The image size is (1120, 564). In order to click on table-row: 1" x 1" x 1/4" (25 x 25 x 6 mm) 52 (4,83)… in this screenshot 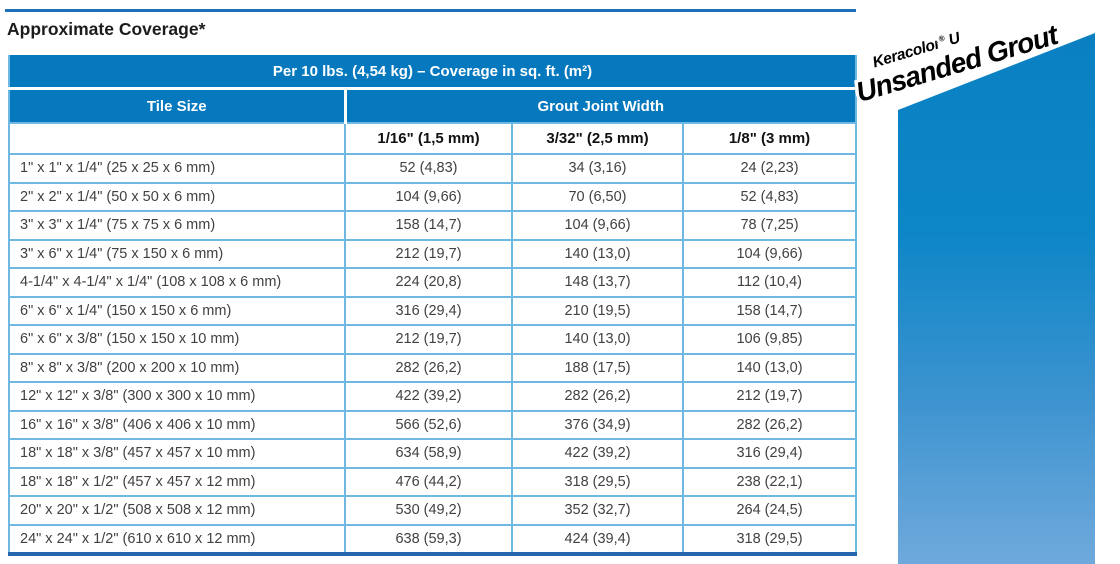, I will do `click(433, 168)`.